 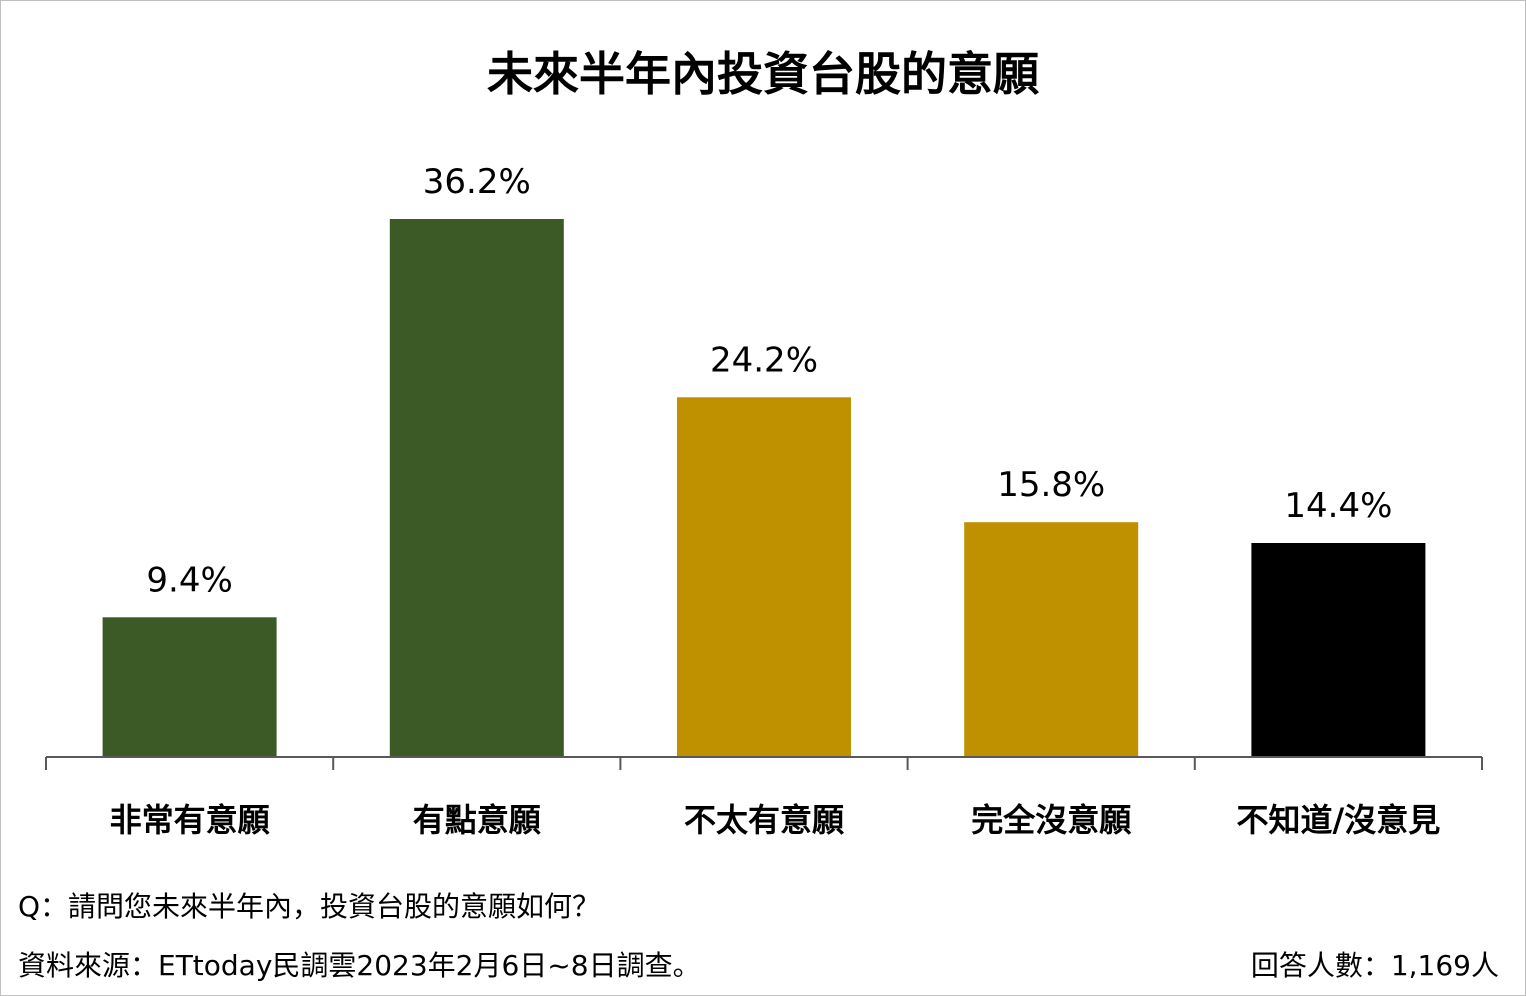 What do you see at coordinates (309, 906) in the screenshot?
I see `survey-question: Q：請問您未來半年內，投資台股的意願如何？` at bounding box center [309, 906].